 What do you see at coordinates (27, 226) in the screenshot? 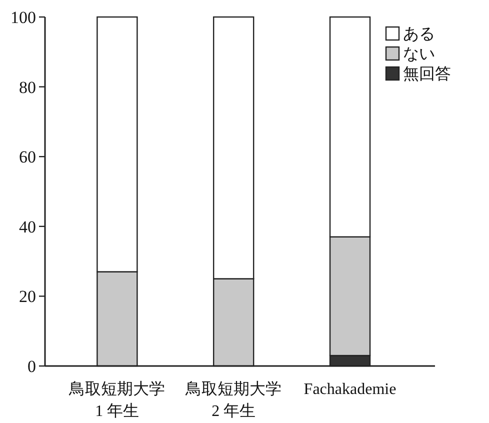
I see `y-tick-label: 40` at bounding box center [27, 226].